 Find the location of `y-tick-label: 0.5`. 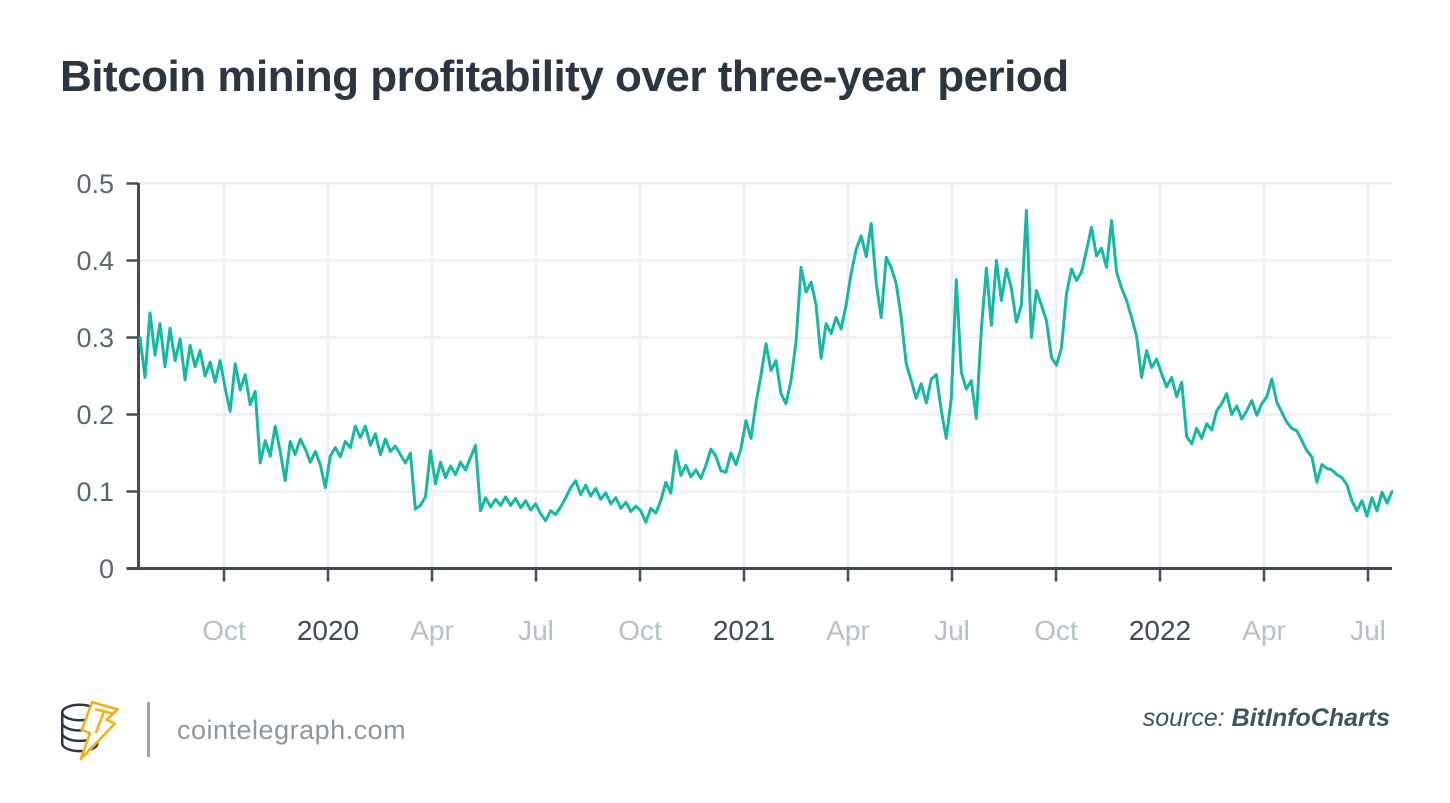

y-tick-label: 0.5 is located at coordinates (95, 184).